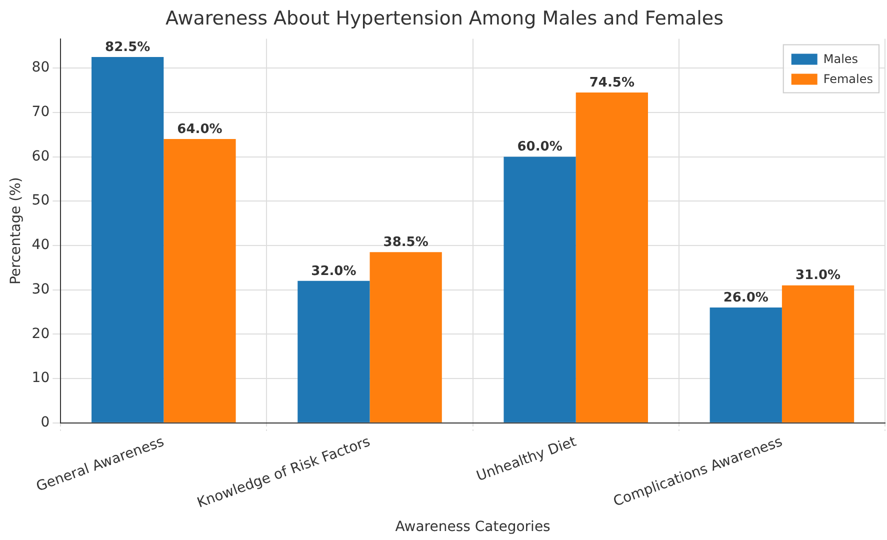 Image resolution: width=887 pixels, height=540 pixels. I want to click on y-tick-label: 60, so click(41, 156).